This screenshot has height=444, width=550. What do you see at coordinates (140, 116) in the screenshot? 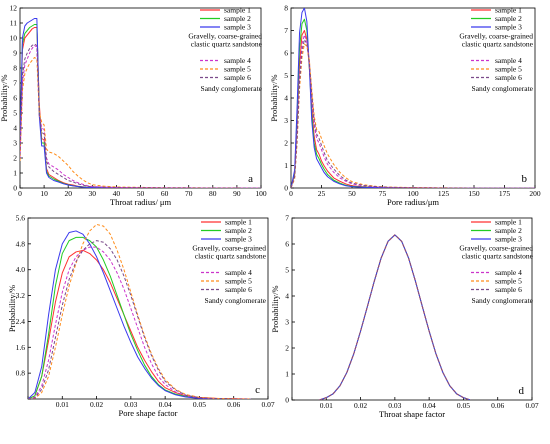
I see `panel-a-series-sample-4-line` at bounding box center [140, 116].